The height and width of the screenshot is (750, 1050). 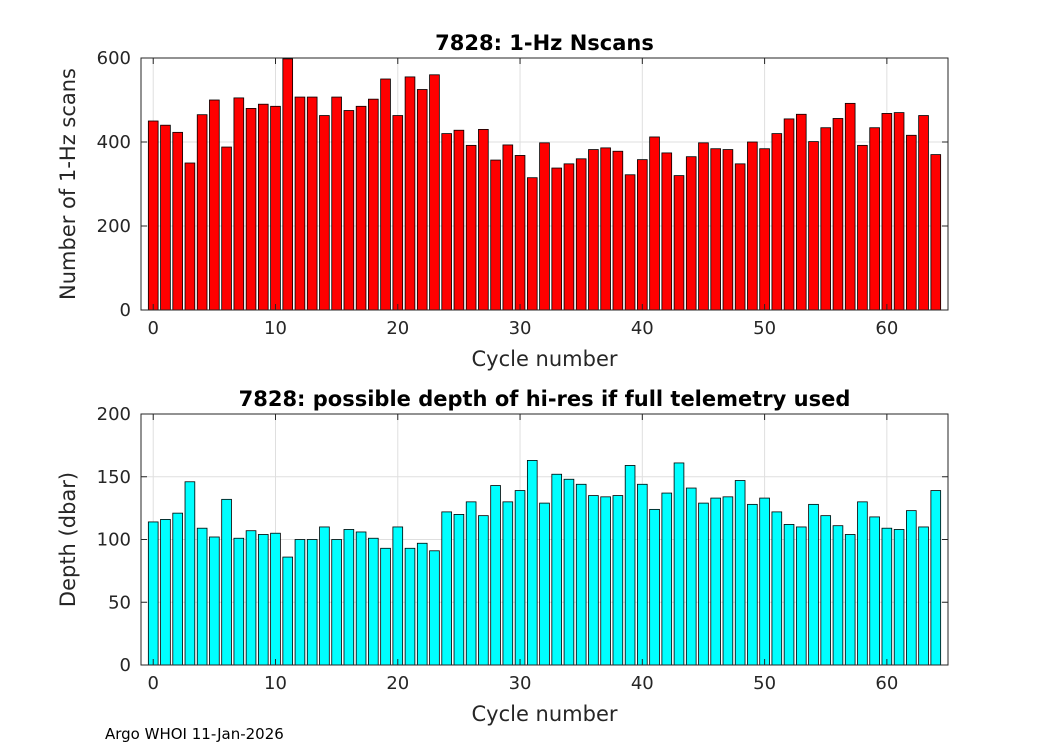 What do you see at coordinates (125, 665) in the screenshot?
I see `y-tick-label: 0` at bounding box center [125, 665].